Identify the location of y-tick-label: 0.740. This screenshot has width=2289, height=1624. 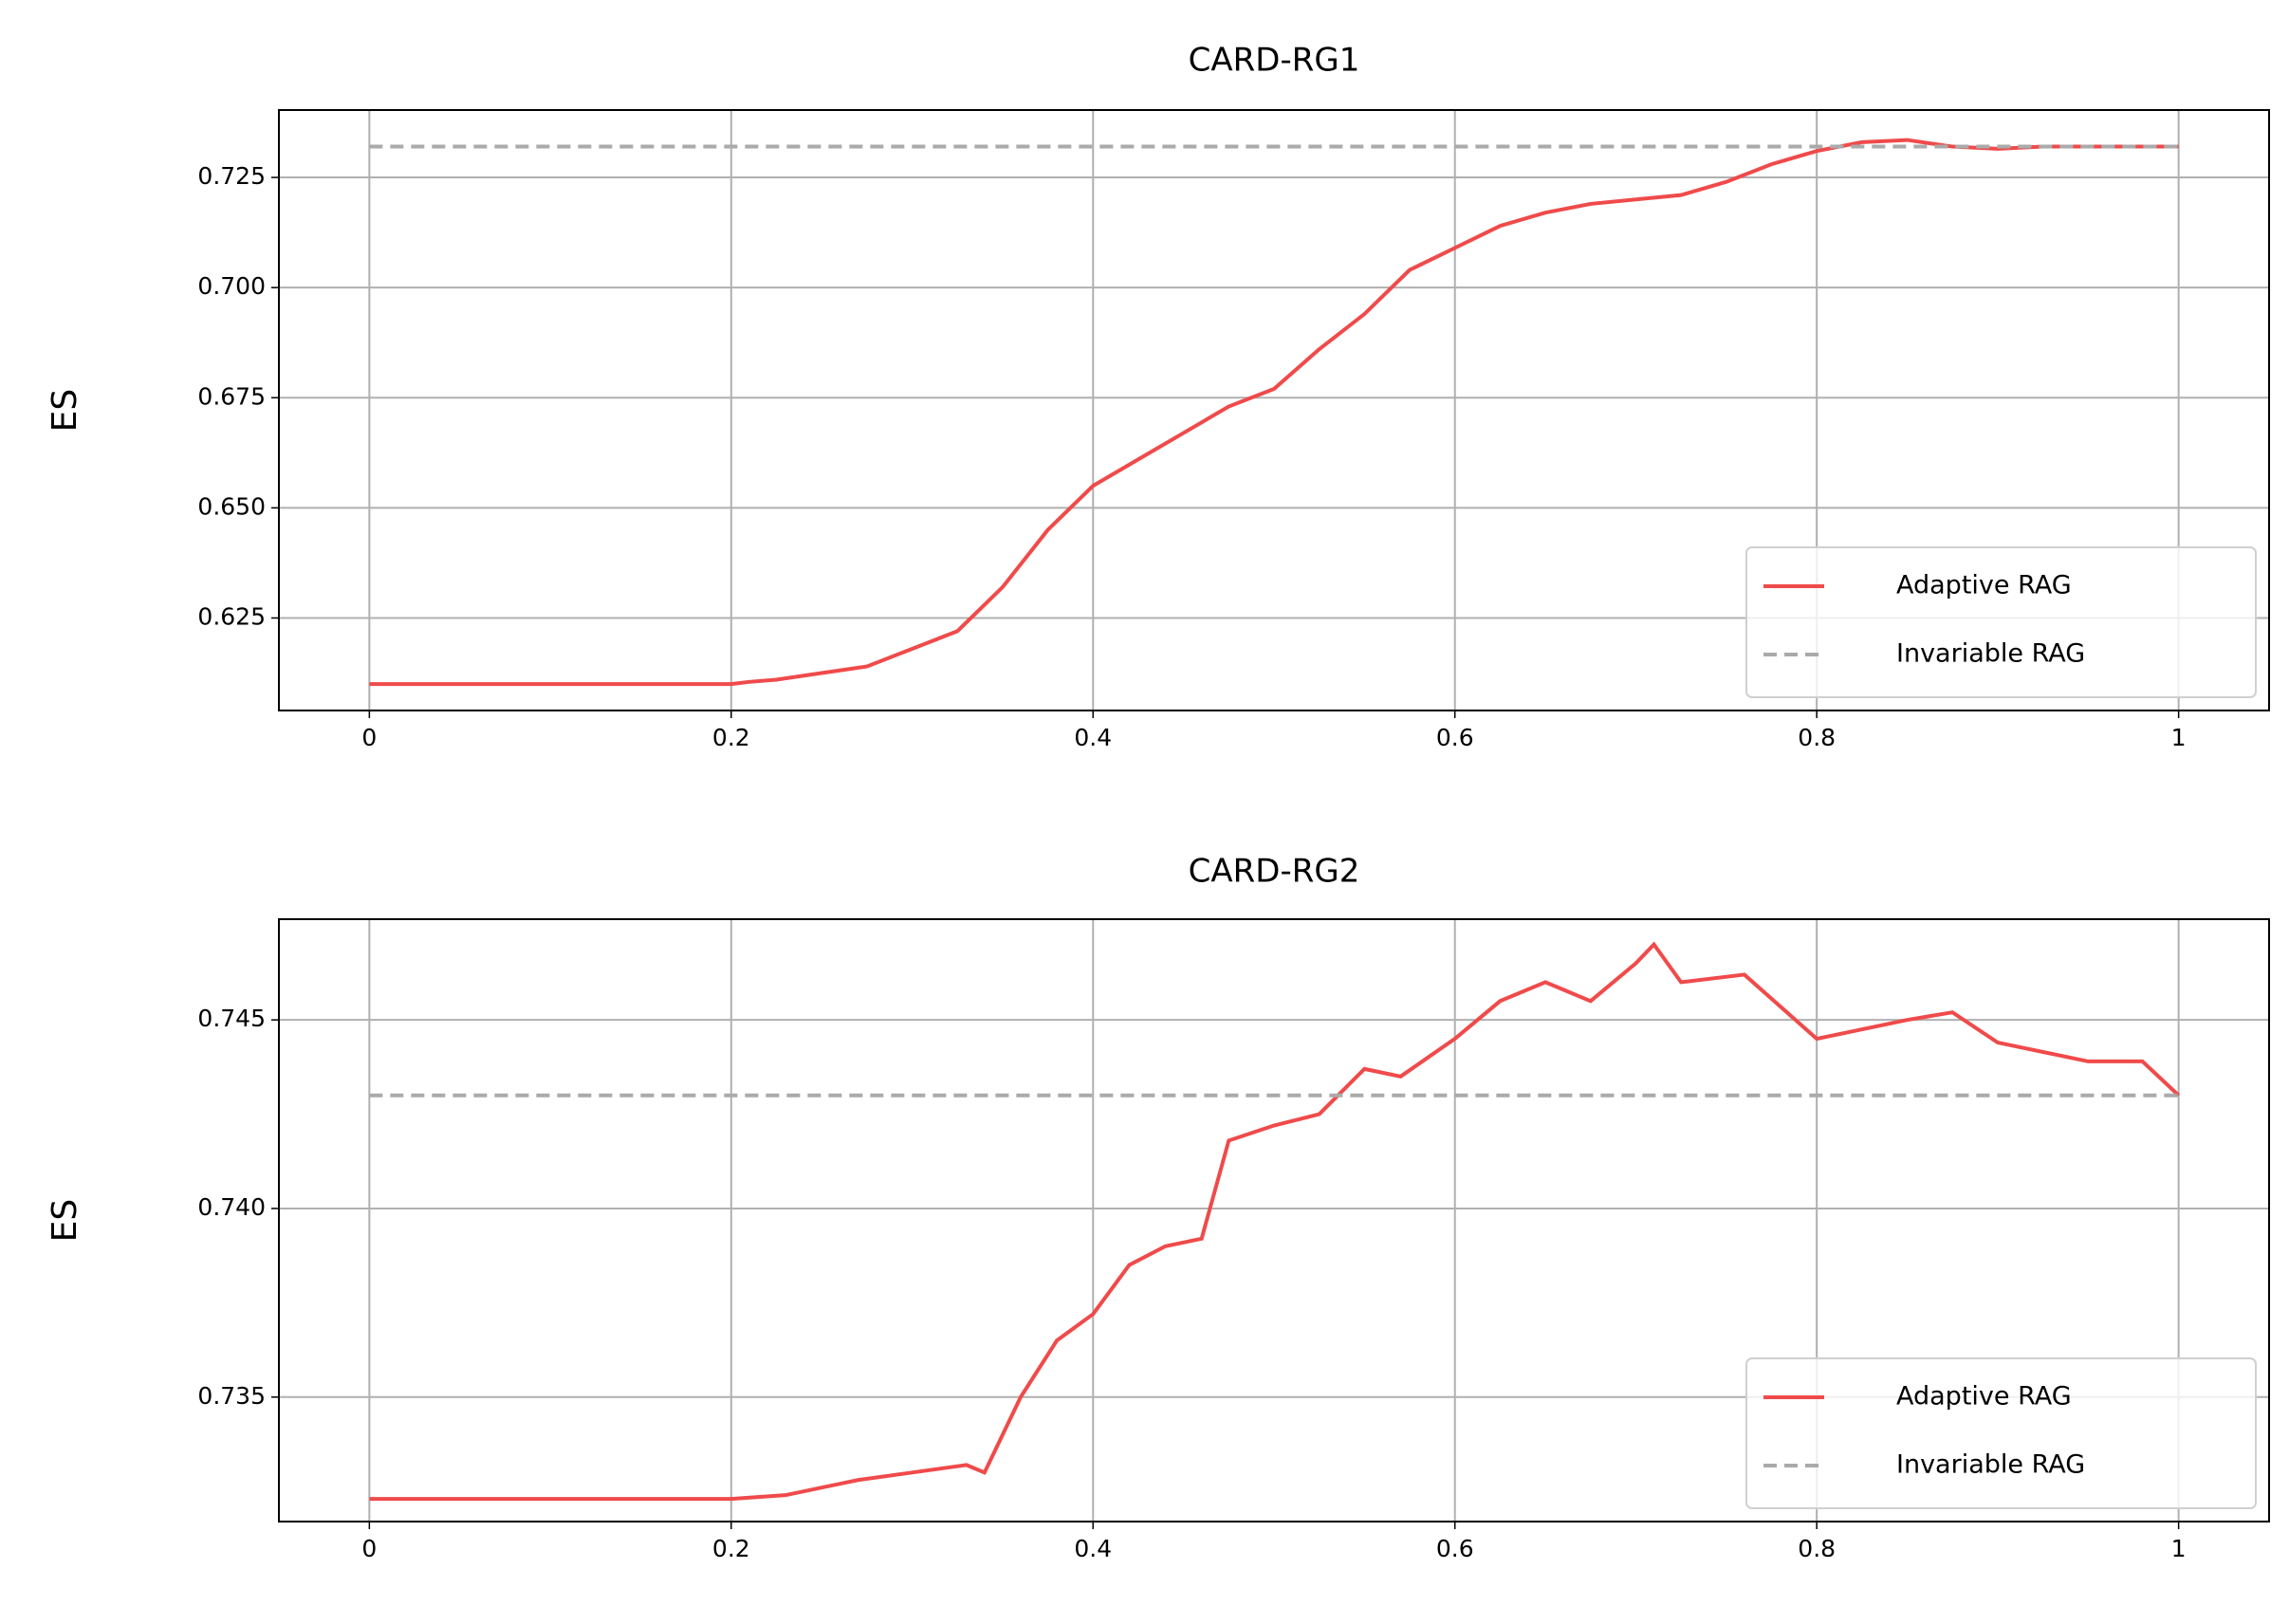
(231, 1207).